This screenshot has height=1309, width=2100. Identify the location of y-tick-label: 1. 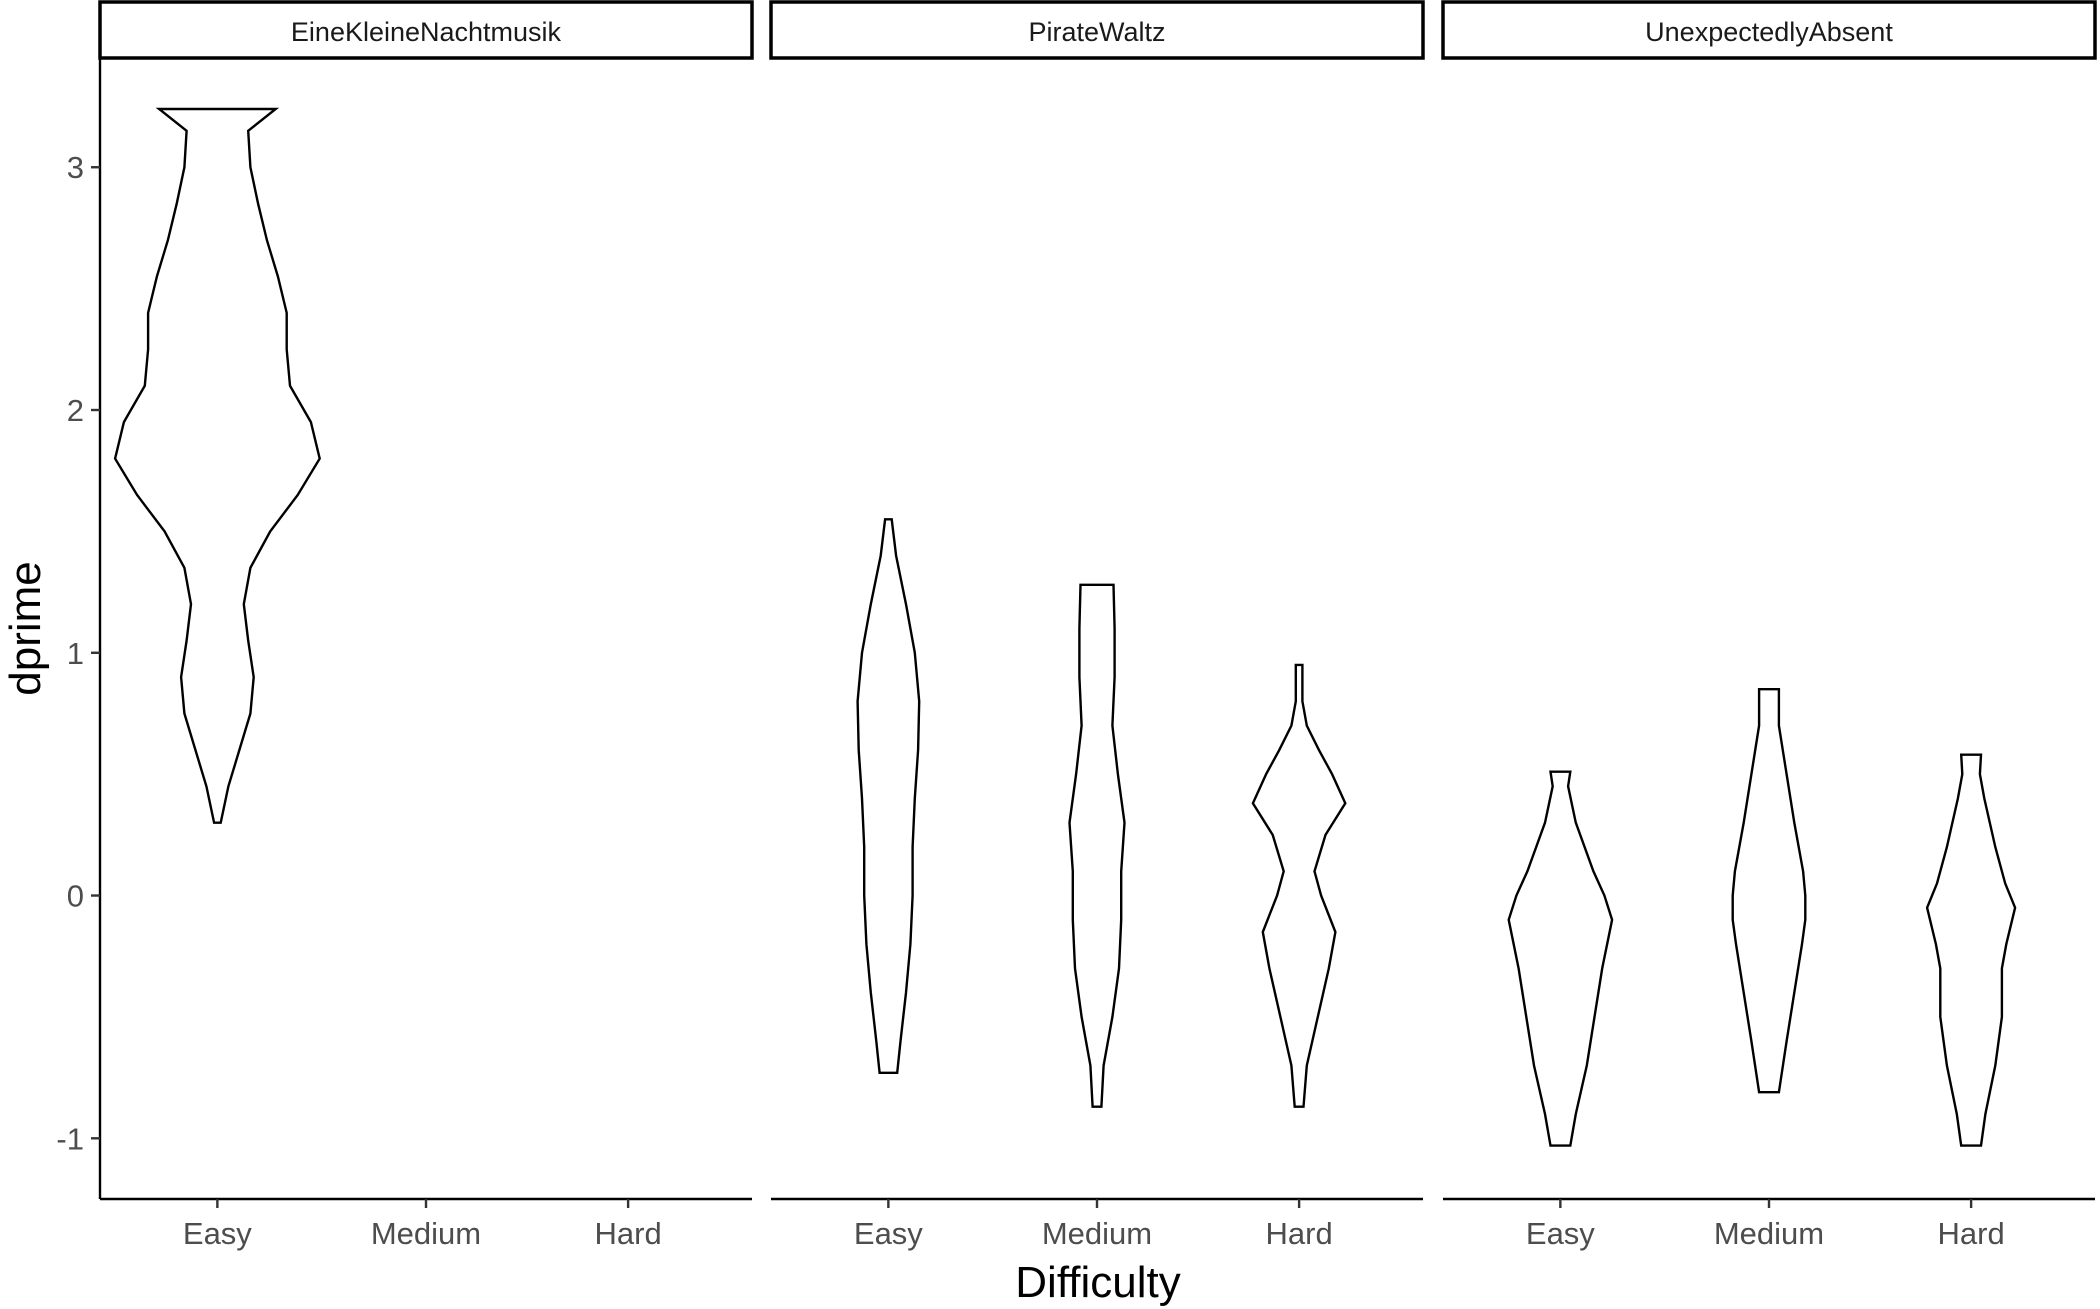
(75, 653).